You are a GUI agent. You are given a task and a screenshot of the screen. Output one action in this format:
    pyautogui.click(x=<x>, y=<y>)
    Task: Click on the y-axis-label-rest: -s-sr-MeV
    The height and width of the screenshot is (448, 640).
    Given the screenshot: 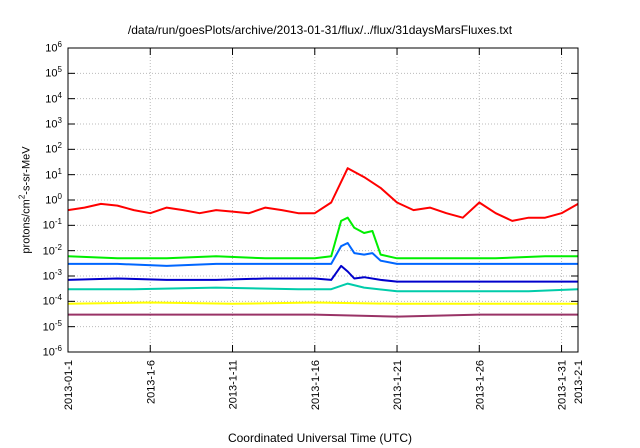 What is the action you would take?
    pyautogui.click(x=26, y=170)
    